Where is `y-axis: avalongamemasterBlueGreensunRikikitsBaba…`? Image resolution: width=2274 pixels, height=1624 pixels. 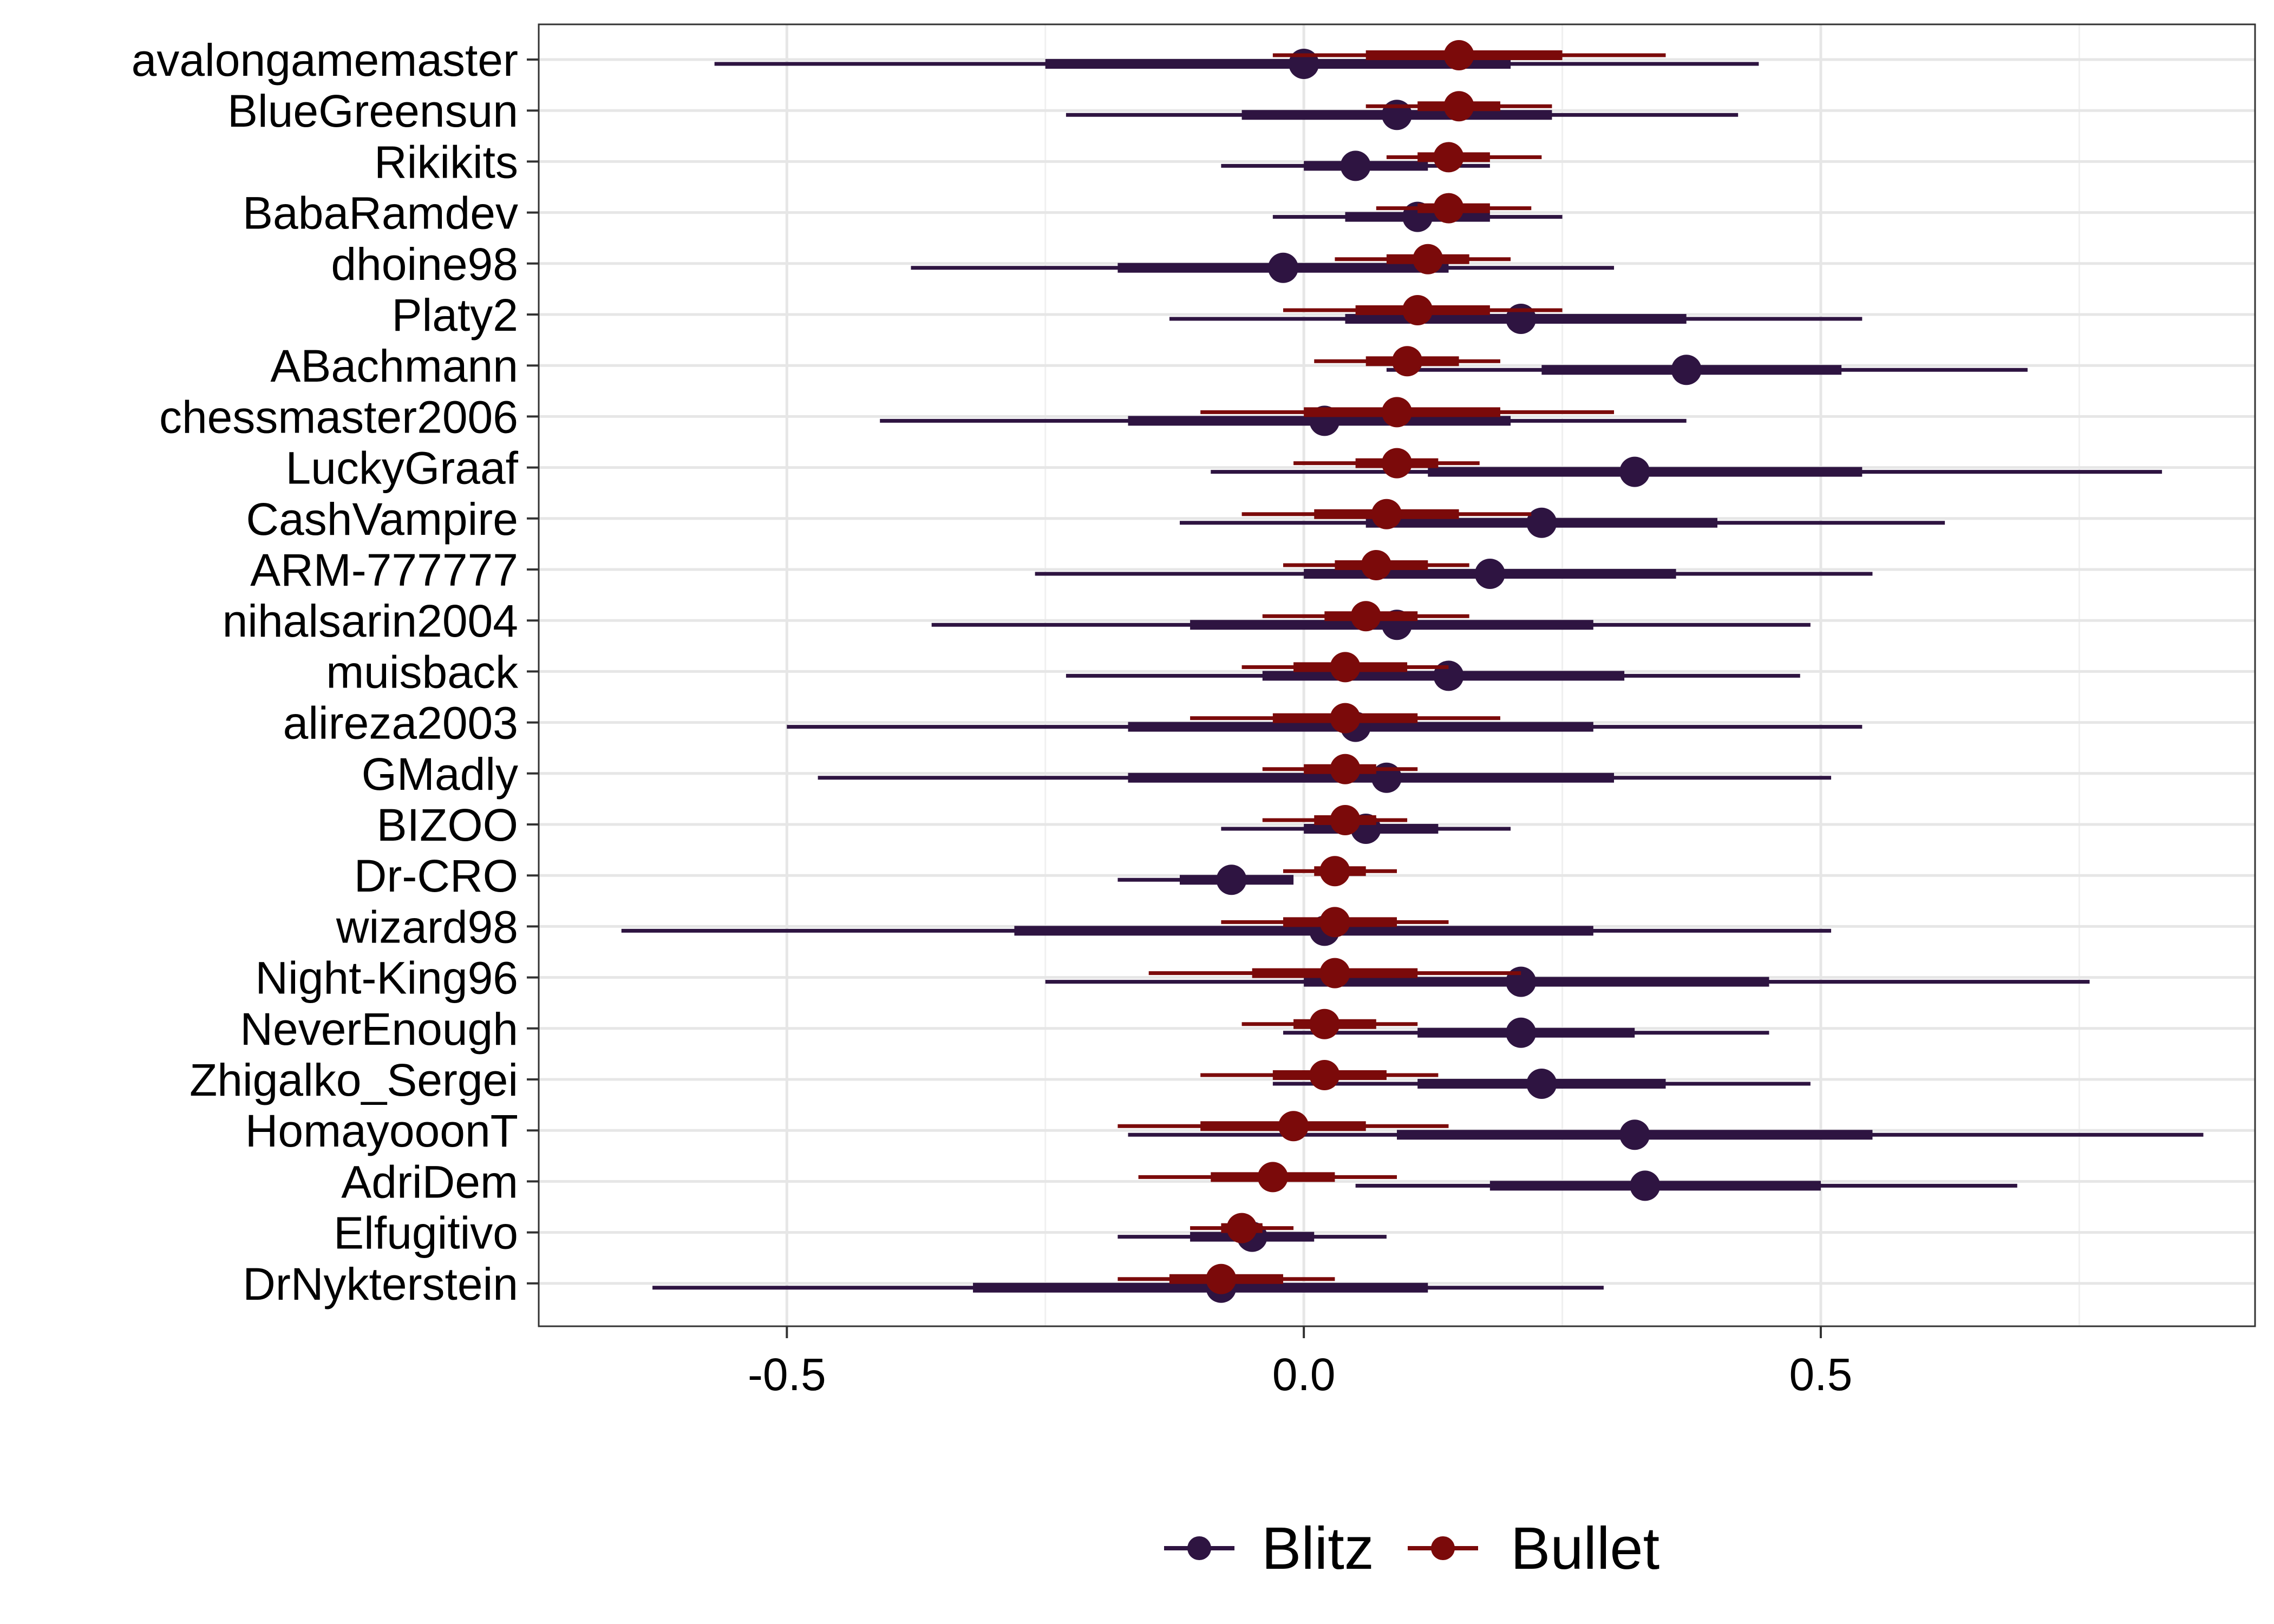
y-axis: avalongamemasterBlueGreensunRikikitsBaba… is located at coordinates (336, 672).